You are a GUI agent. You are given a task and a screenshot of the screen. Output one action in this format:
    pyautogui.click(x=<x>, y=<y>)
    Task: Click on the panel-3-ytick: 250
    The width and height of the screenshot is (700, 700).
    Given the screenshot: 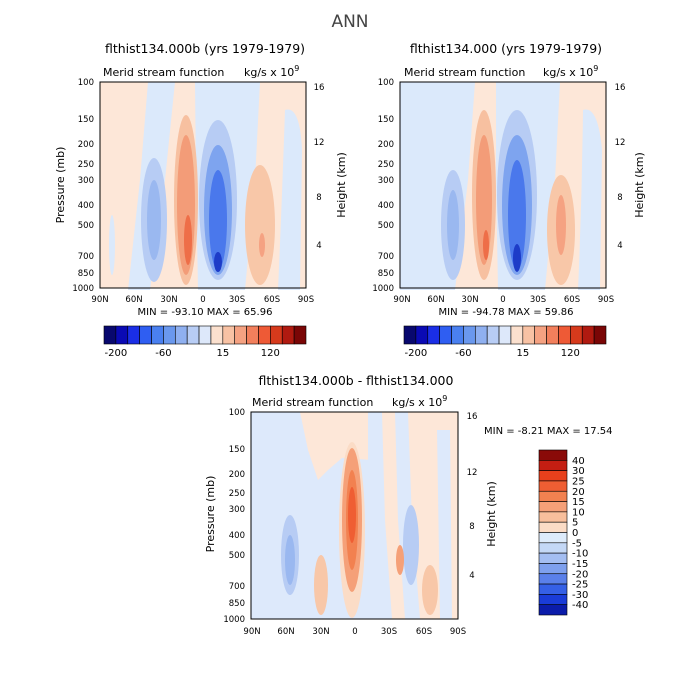 What is the action you would take?
    pyautogui.click(x=237, y=494)
    